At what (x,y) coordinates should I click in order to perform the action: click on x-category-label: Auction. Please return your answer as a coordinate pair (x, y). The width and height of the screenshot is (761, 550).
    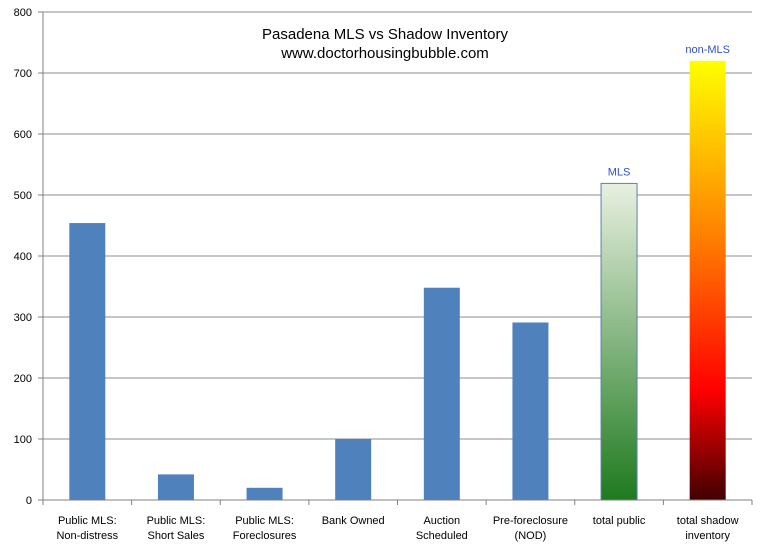
    Looking at the image, I should click on (441, 521).